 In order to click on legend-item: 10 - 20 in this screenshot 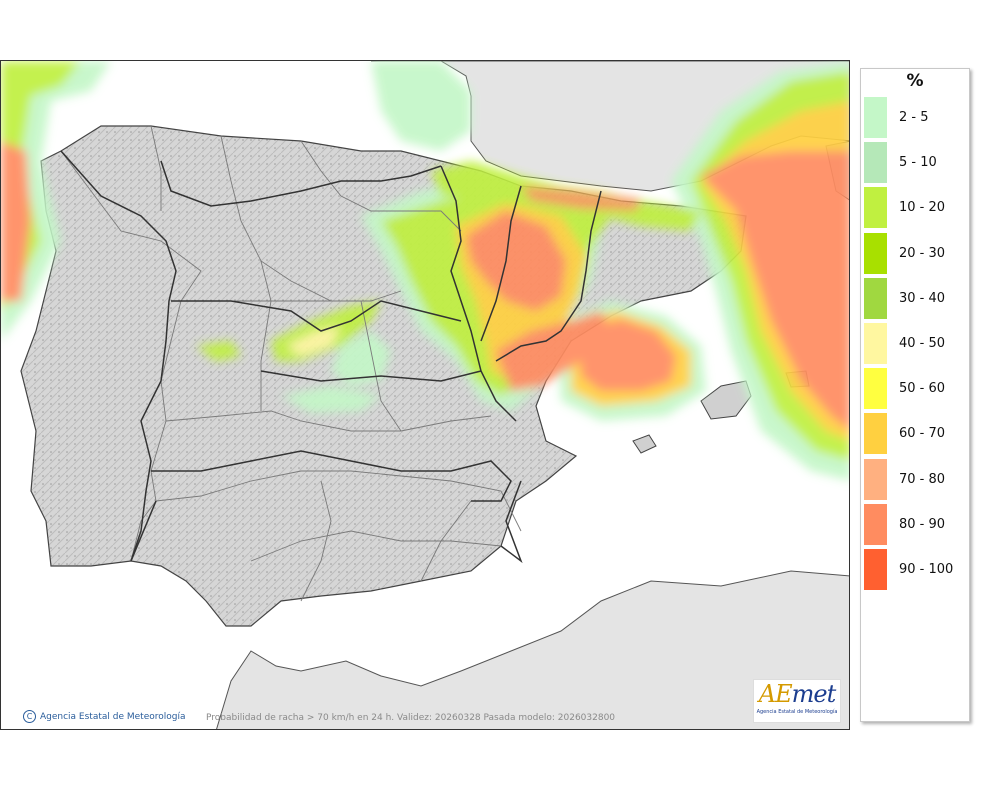, I will do `click(908, 207)`.